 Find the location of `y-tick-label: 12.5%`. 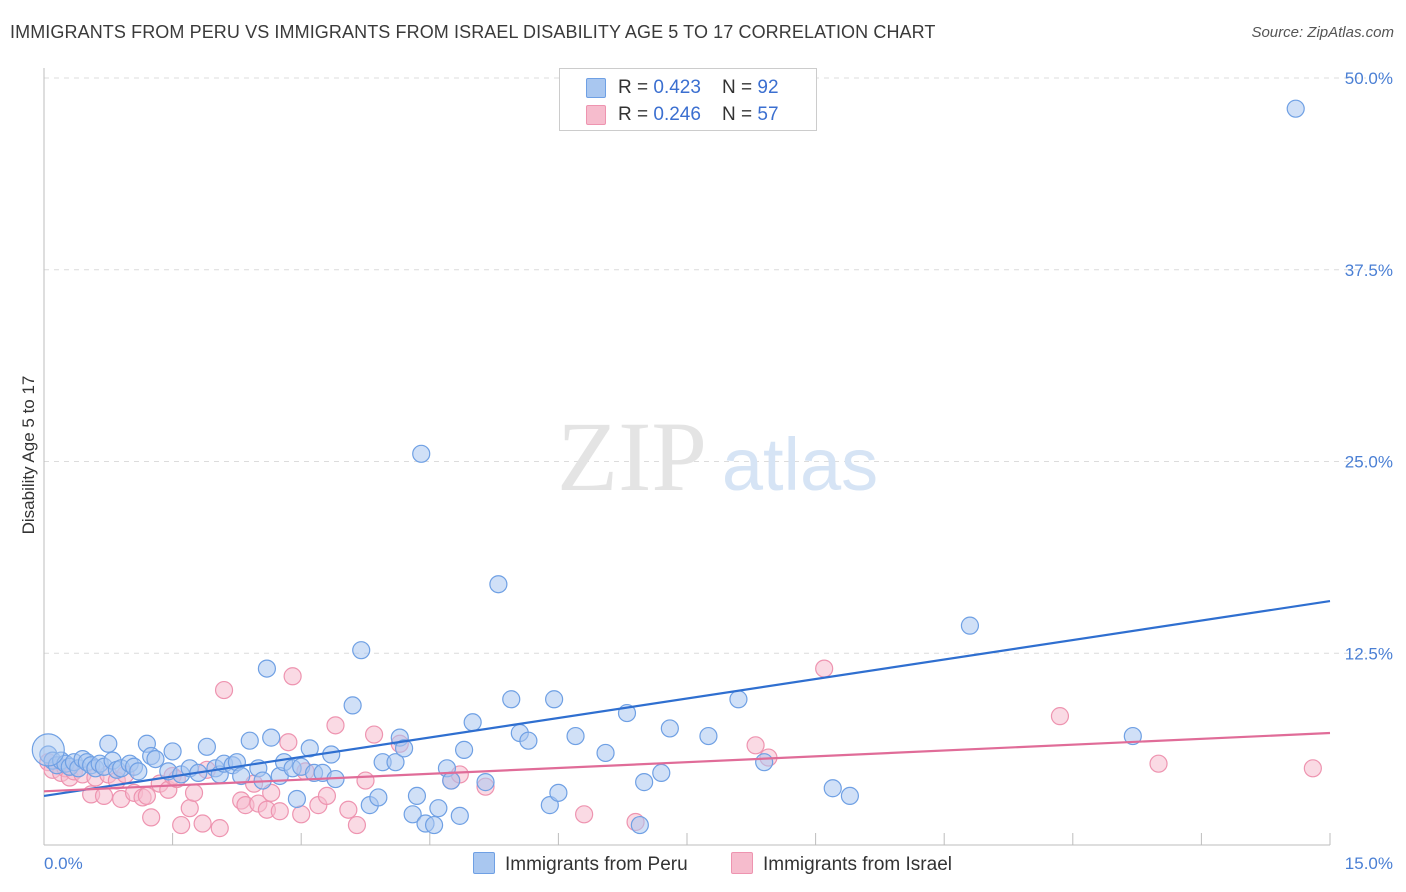

y-tick-label: 12.5% is located at coordinates (1369, 653).